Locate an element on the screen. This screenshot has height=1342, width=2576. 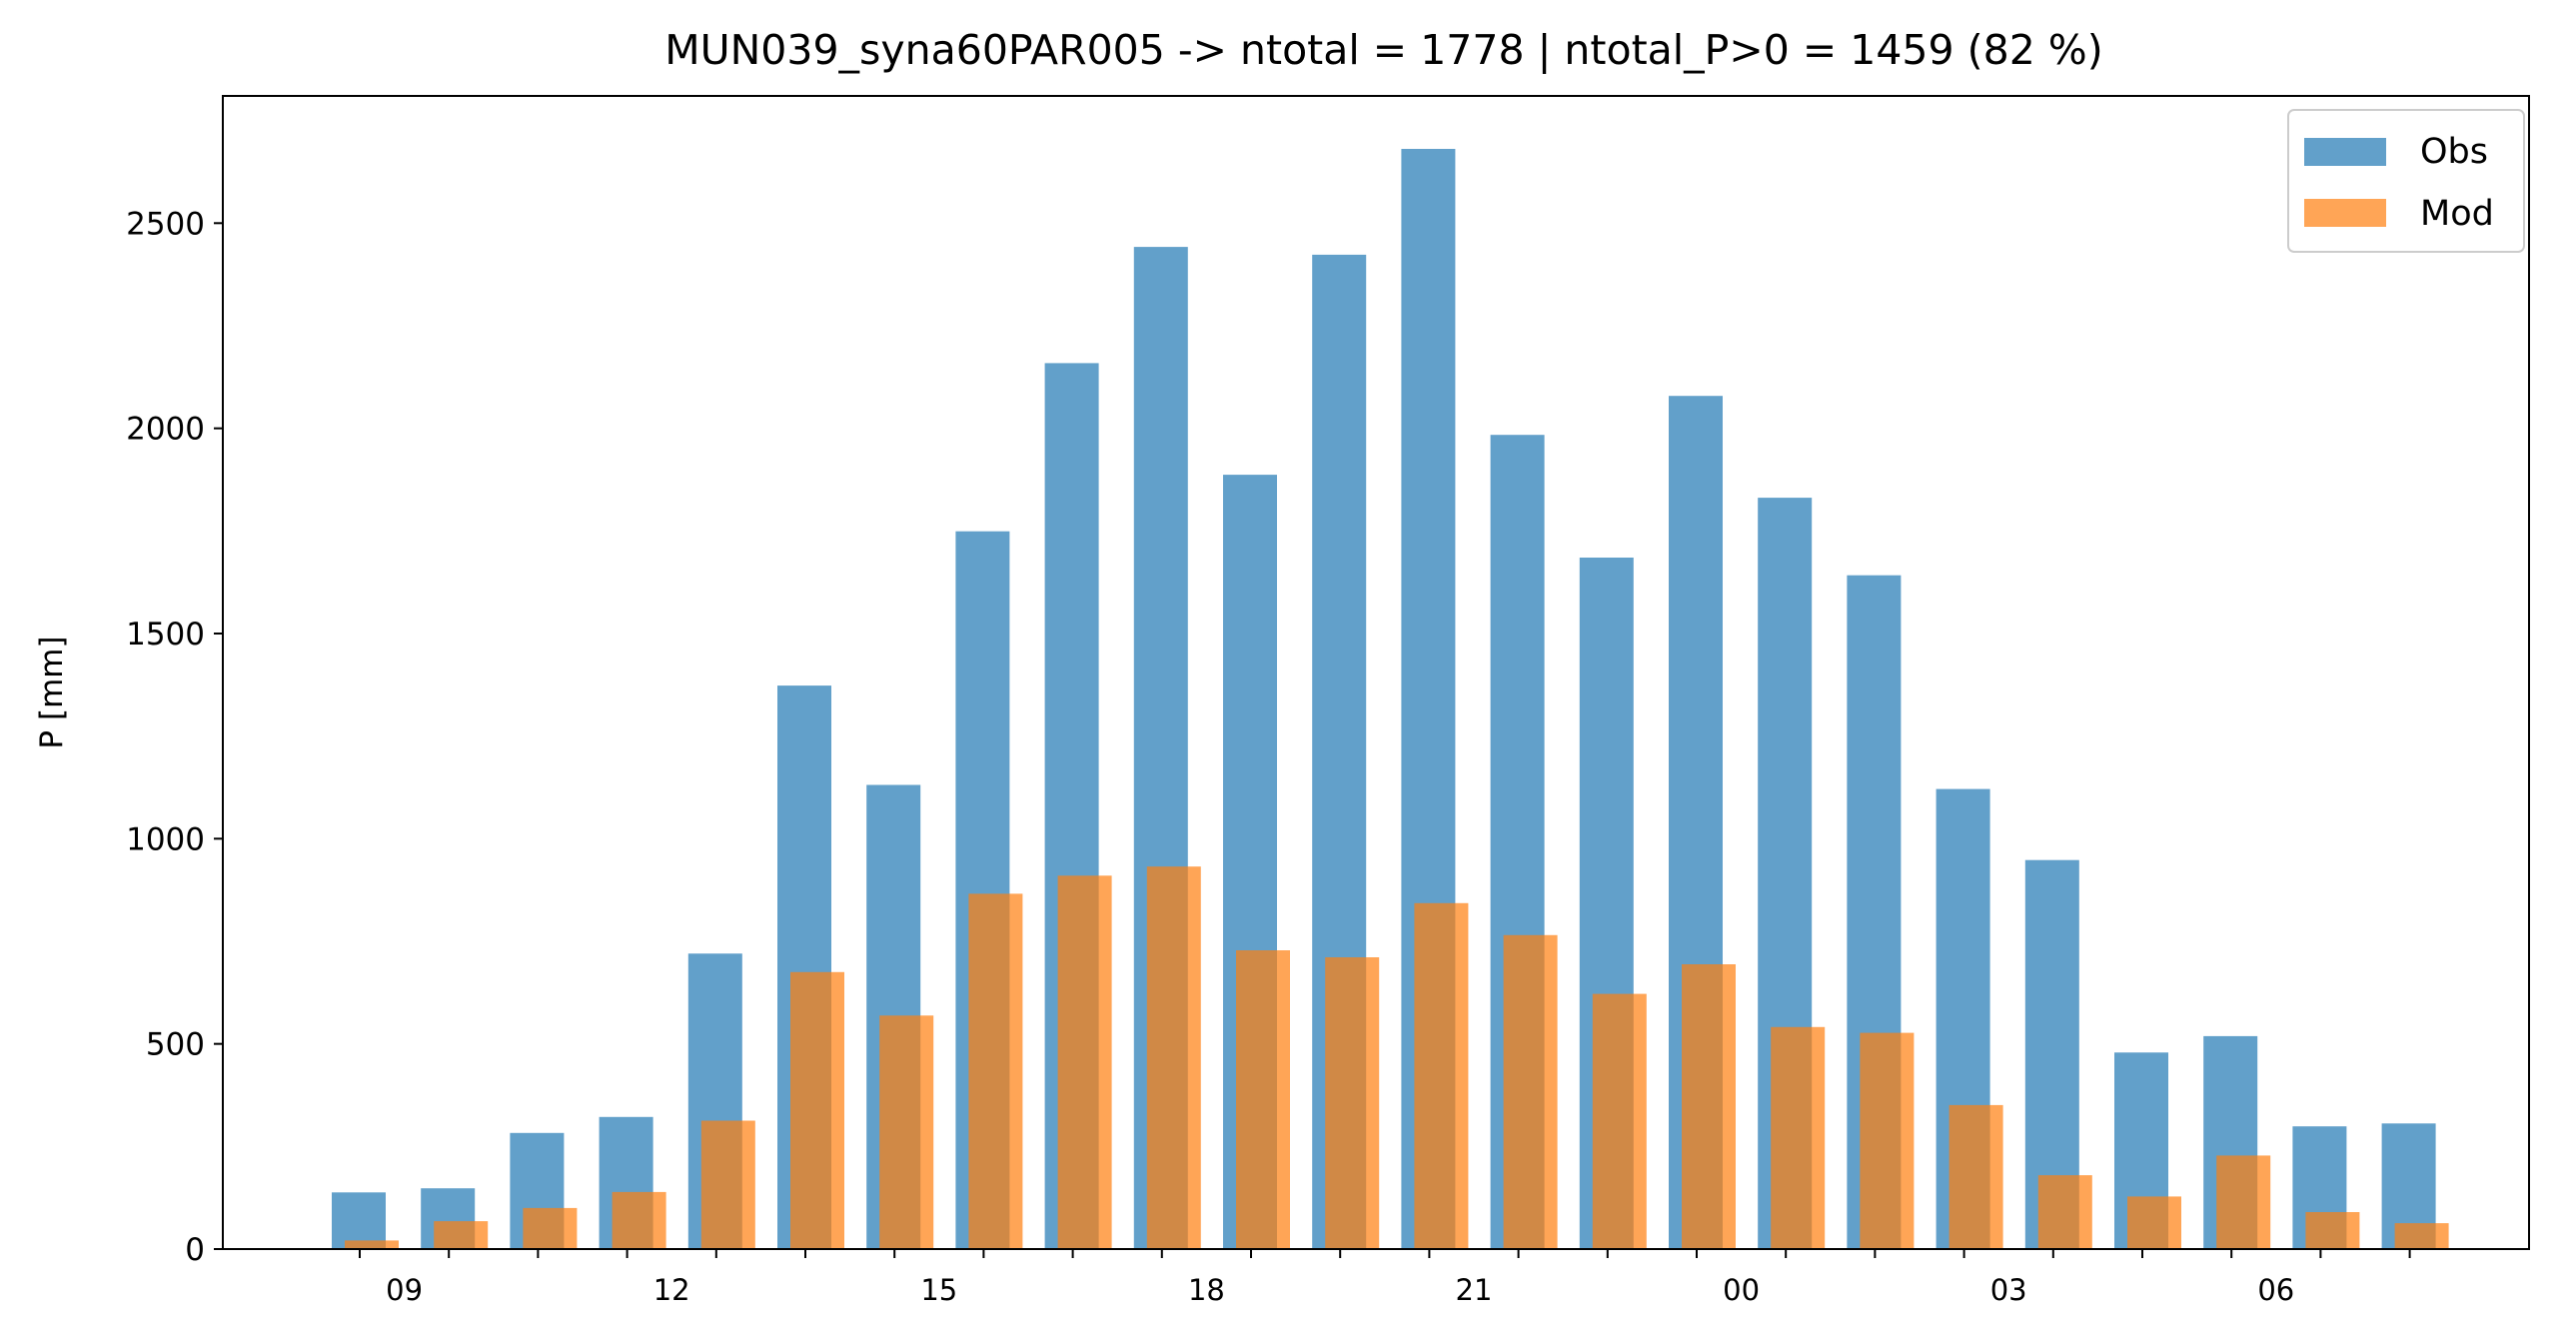
legend-mod-label: Mod is located at coordinates (2457, 214).